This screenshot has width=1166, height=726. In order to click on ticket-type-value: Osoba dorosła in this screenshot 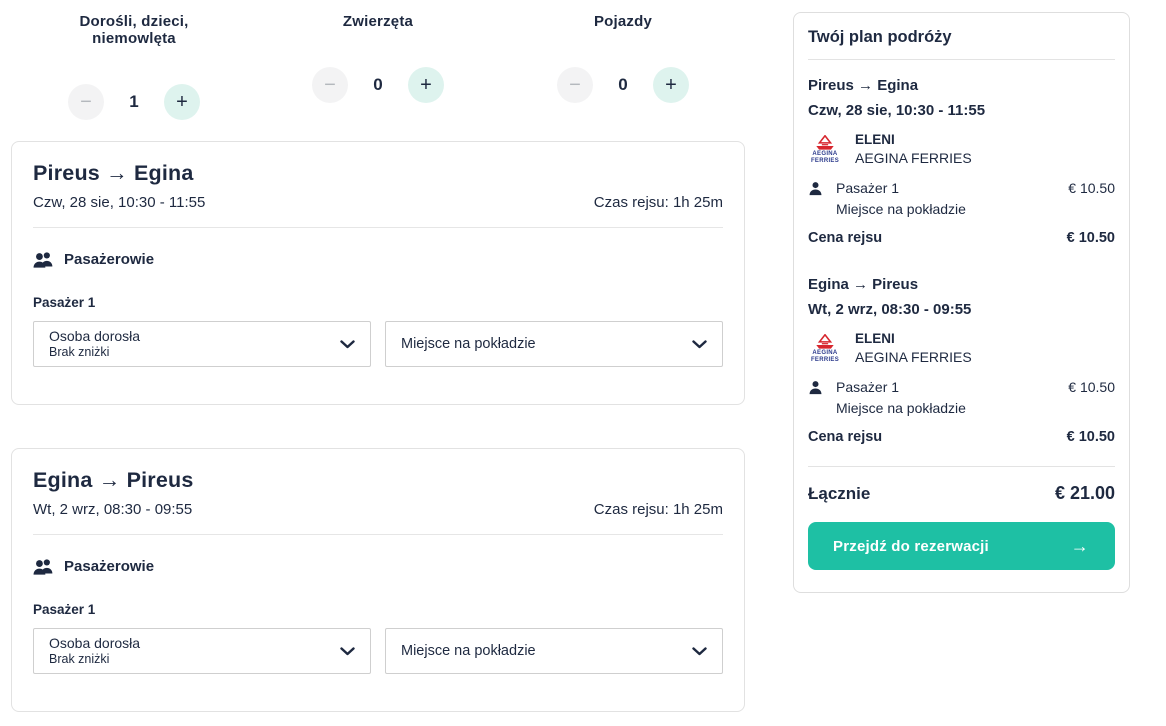, I will do `click(95, 336)`.